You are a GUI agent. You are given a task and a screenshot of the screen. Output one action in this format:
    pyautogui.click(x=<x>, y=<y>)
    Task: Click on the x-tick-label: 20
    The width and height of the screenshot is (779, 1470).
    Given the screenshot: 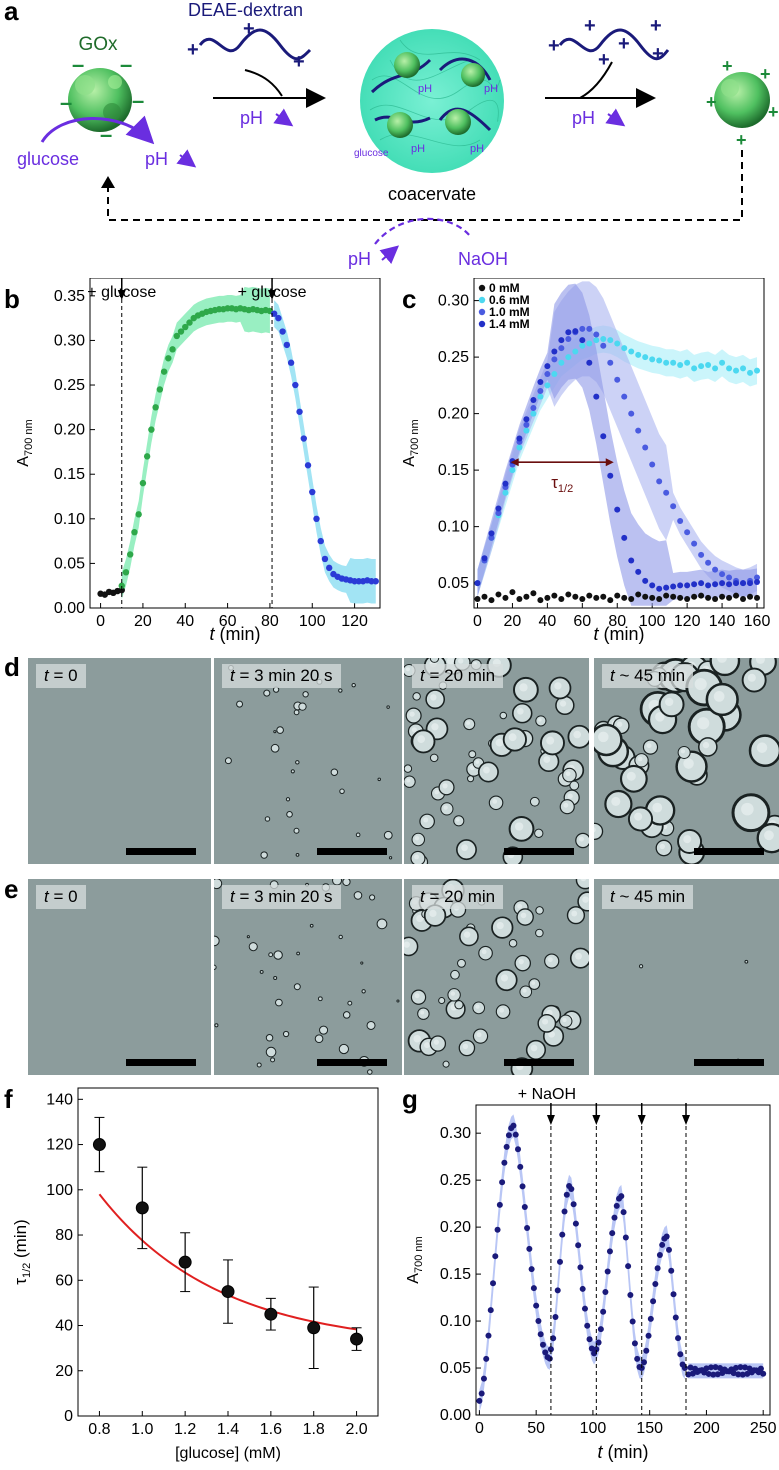 What is the action you would take?
    pyautogui.click(x=513, y=621)
    